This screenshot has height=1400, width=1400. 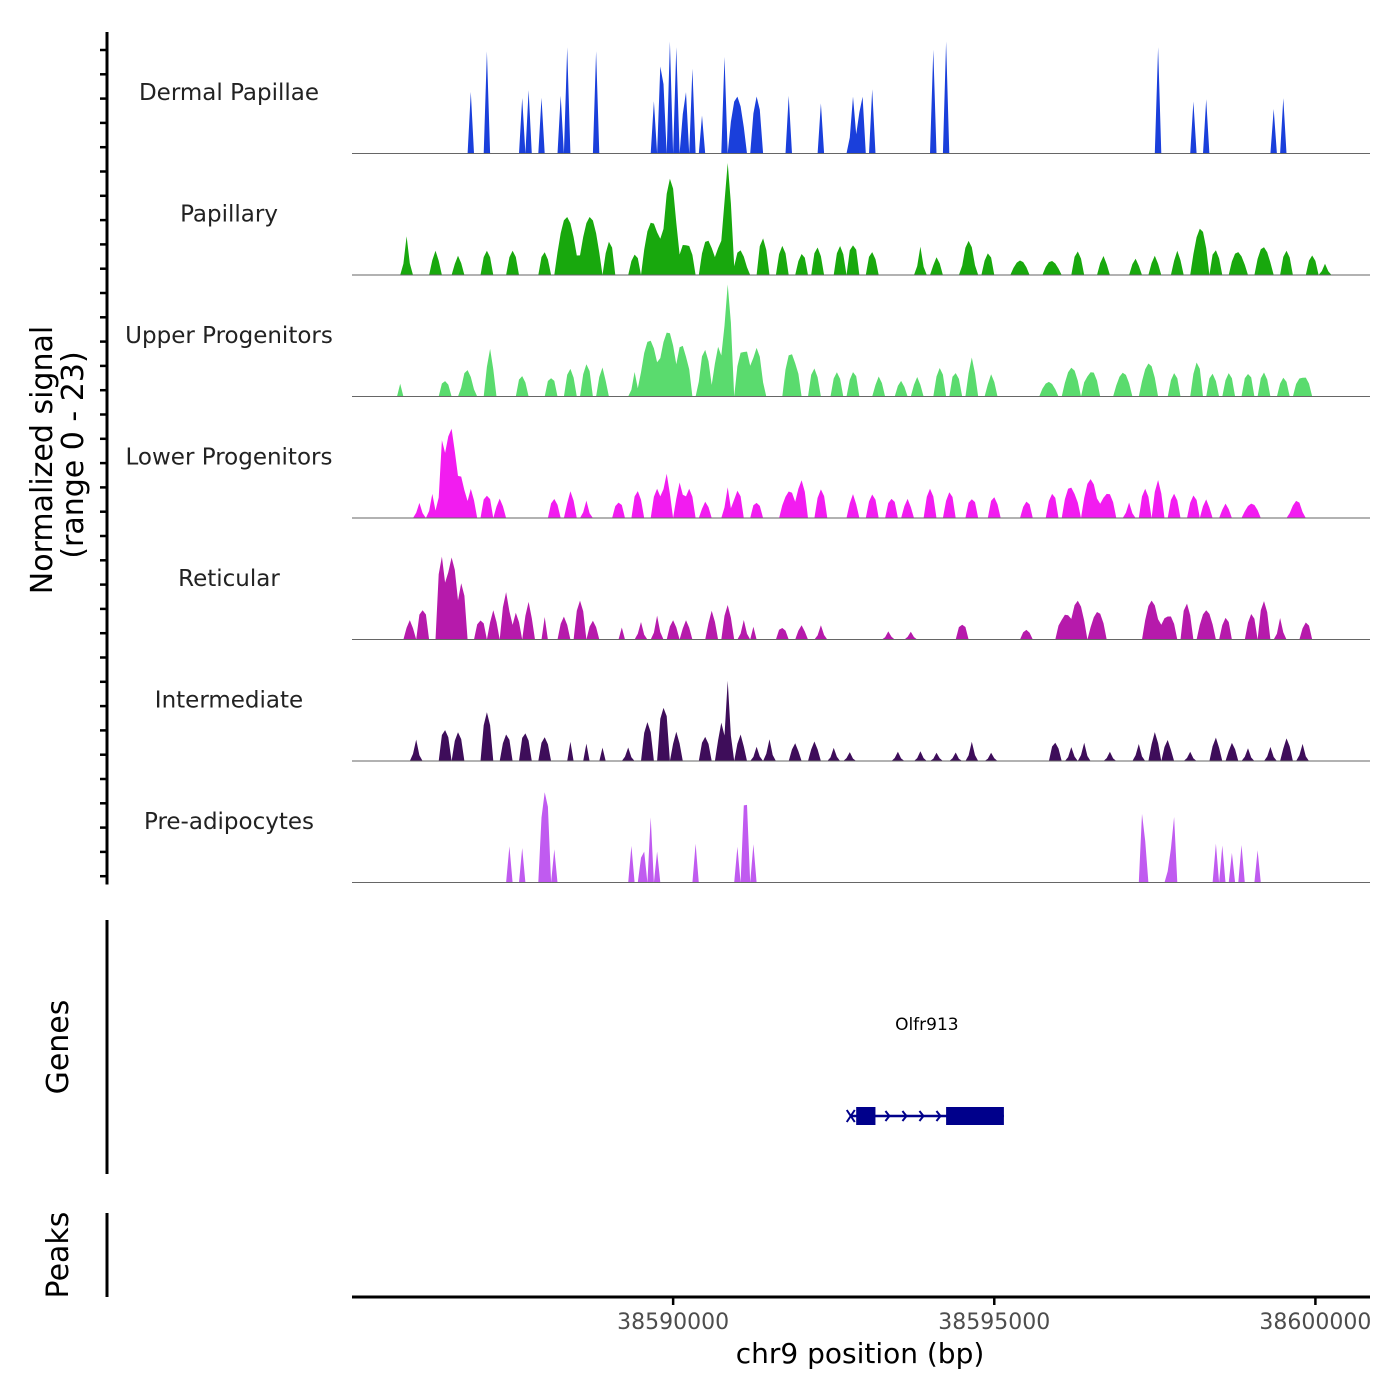 I want to click on gene-track: Olfr913, so click(x=924, y=1070).